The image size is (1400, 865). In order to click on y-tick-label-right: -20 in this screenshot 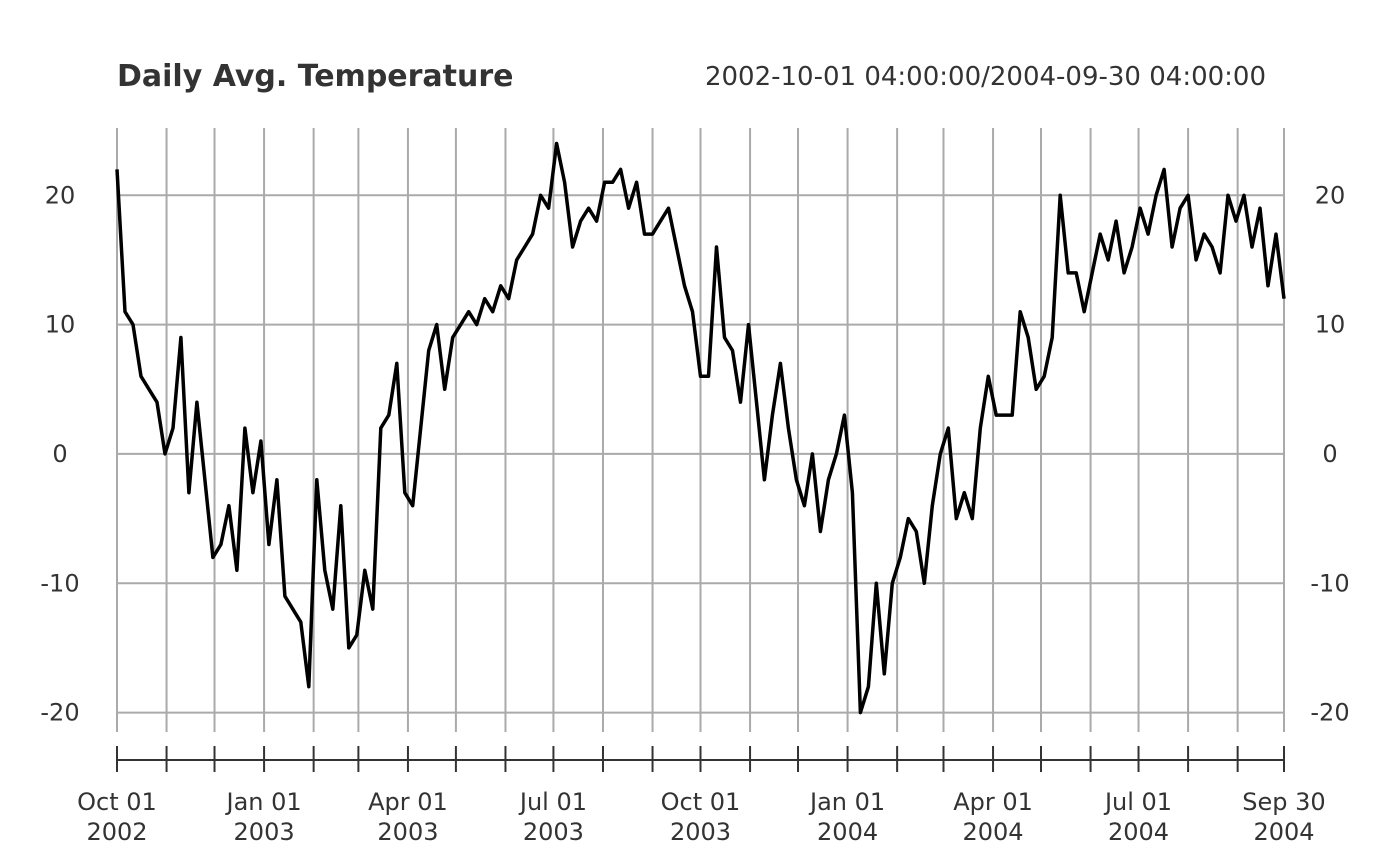, I will do `click(1329, 713)`.